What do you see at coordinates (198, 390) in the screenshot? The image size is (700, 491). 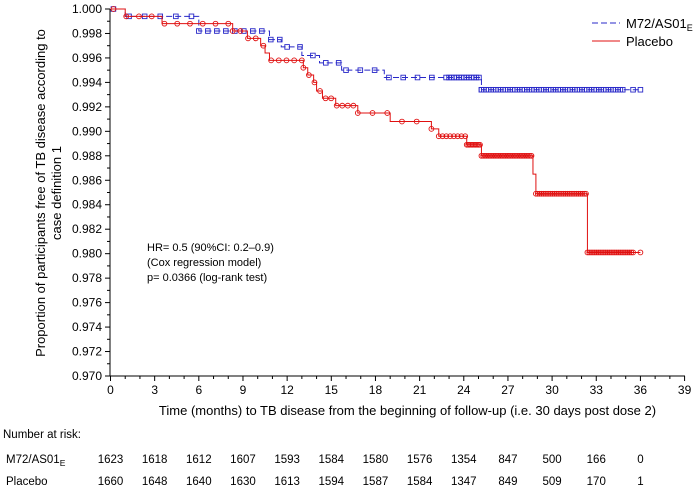 I see `x-tick-label: 6` at bounding box center [198, 390].